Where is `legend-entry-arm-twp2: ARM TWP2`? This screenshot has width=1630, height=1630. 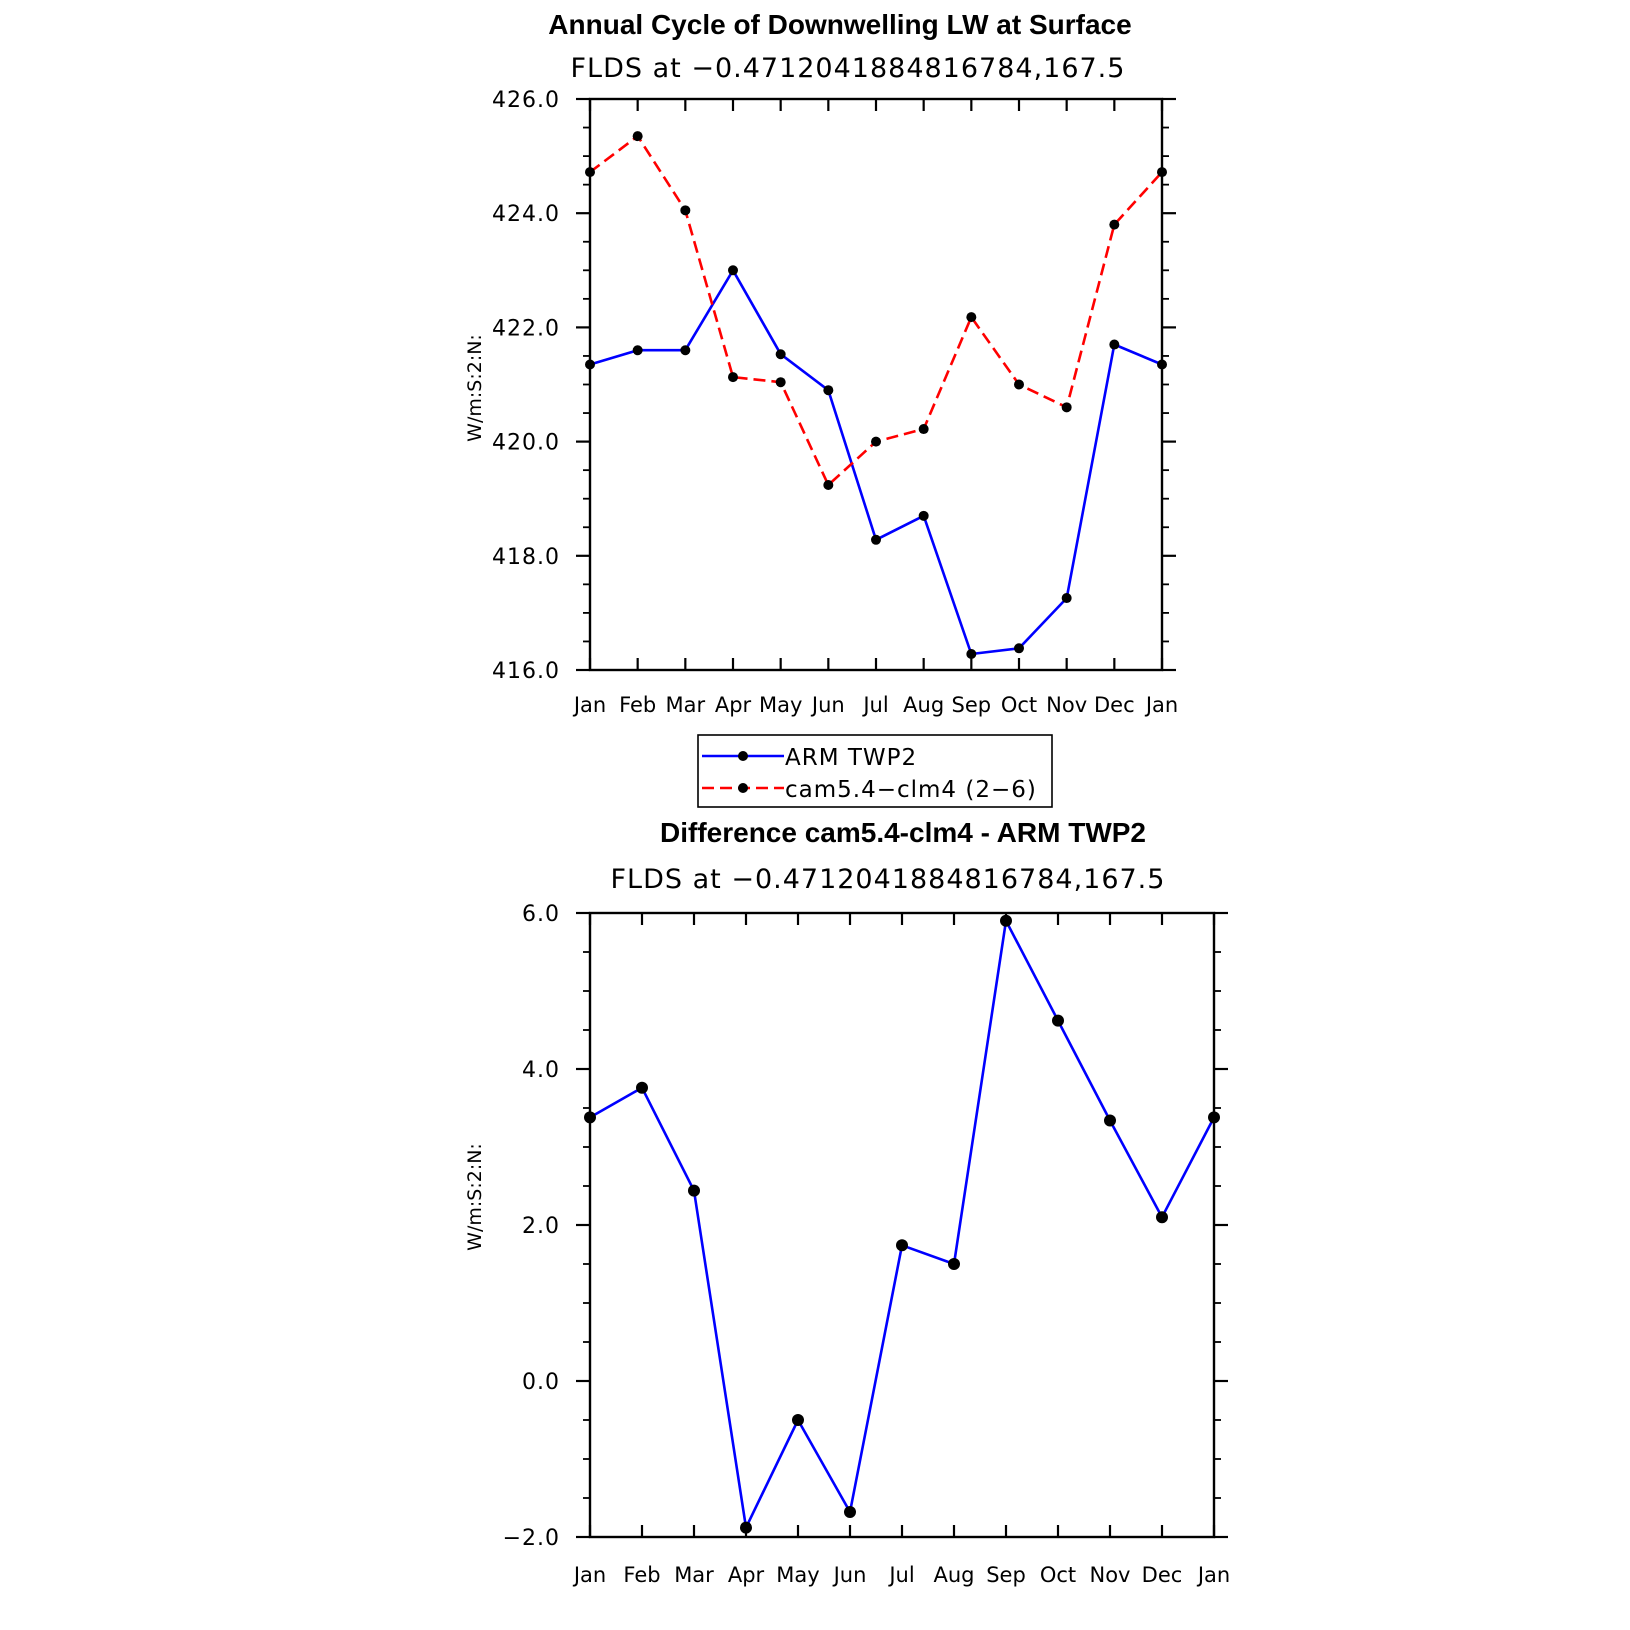
legend-entry-arm-twp2: ARM TWP2 is located at coordinates (809, 758).